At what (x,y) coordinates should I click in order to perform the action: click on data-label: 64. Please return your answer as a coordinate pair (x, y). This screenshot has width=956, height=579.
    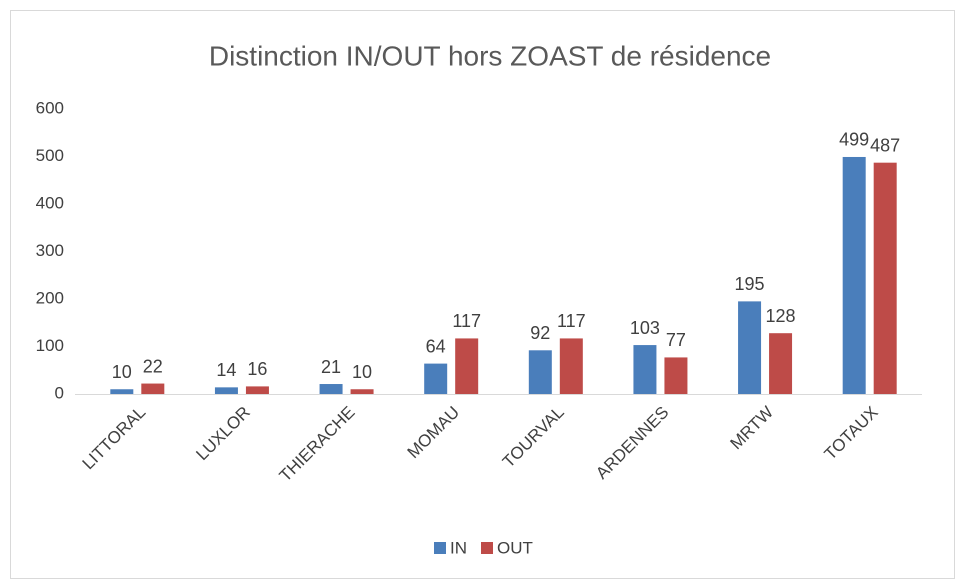
    Looking at the image, I should click on (436, 346).